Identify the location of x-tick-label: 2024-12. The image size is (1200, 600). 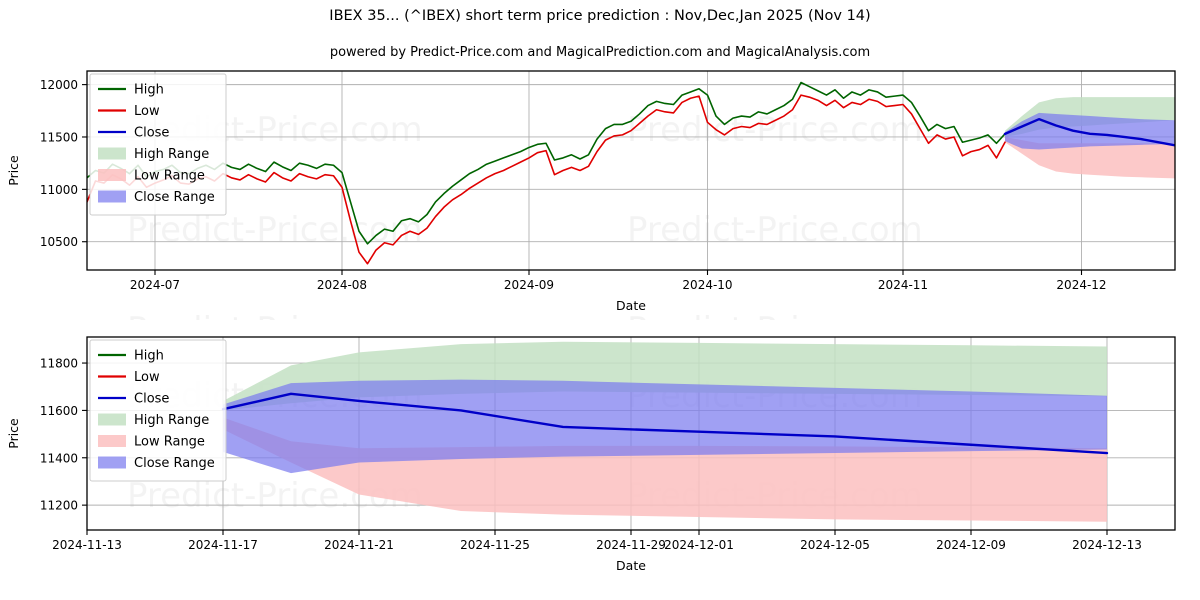
(1081, 285).